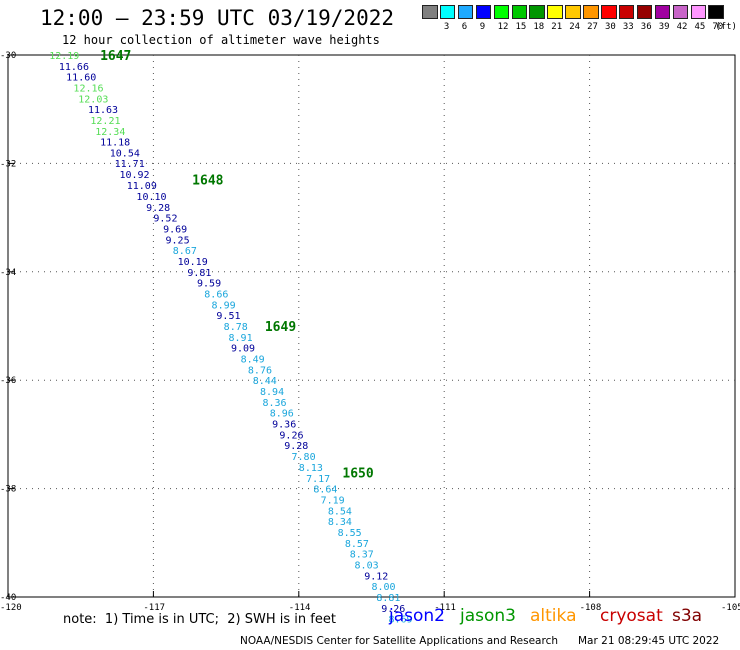 The height and width of the screenshot is (650, 740). What do you see at coordinates (282, 414) in the screenshot?
I see `wave-height-value: 8.96` at bounding box center [282, 414].